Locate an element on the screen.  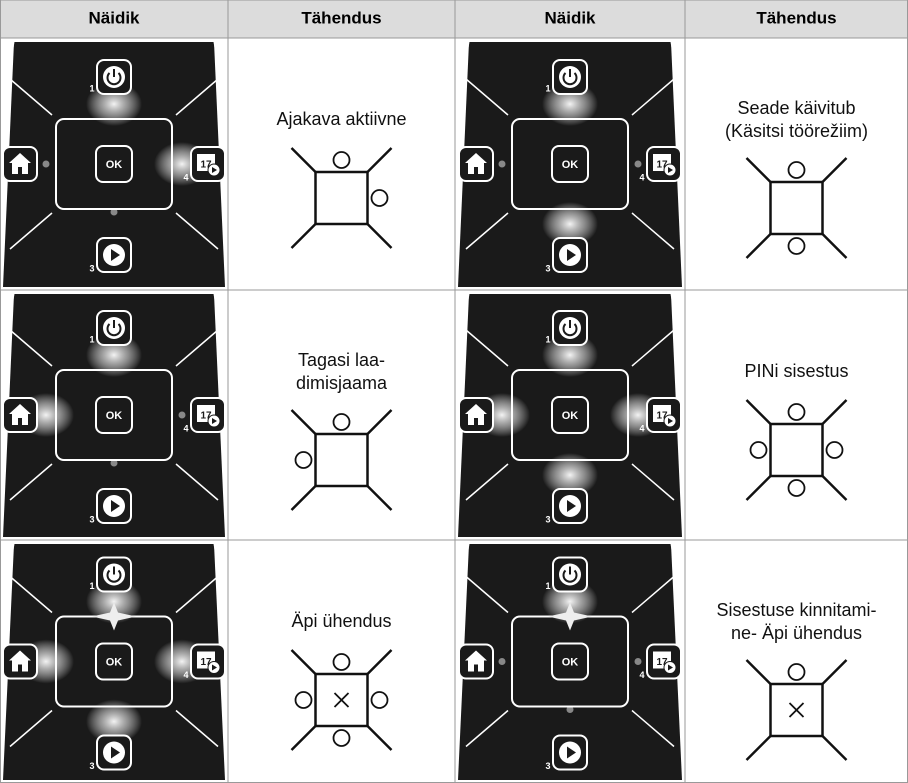
led-glow is located at coordinates (570, 475).